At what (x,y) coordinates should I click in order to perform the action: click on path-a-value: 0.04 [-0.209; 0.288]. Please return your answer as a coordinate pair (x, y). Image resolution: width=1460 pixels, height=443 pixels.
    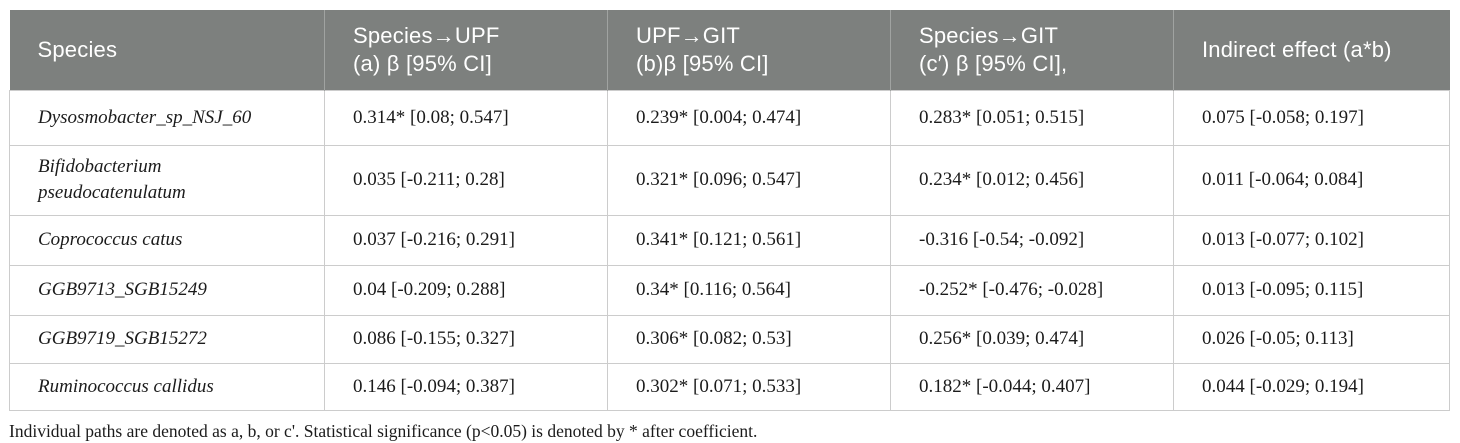
    Looking at the image, I should click on (466, 290).